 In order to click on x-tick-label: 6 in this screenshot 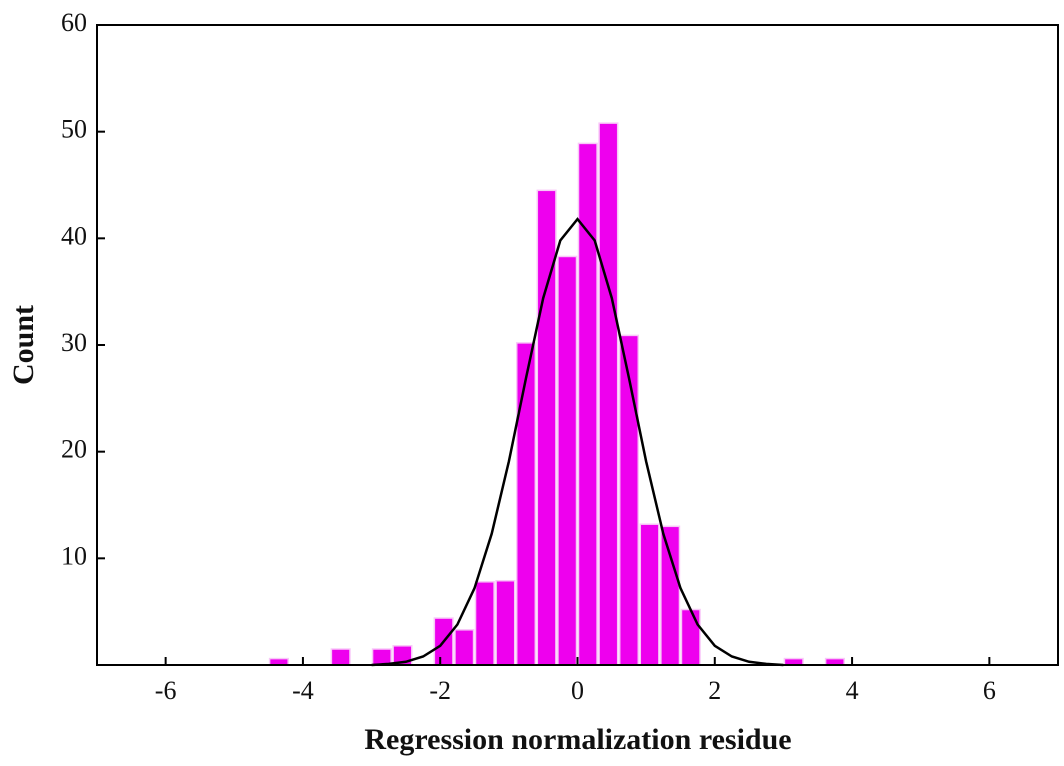, I will do `click(989, 690)`.